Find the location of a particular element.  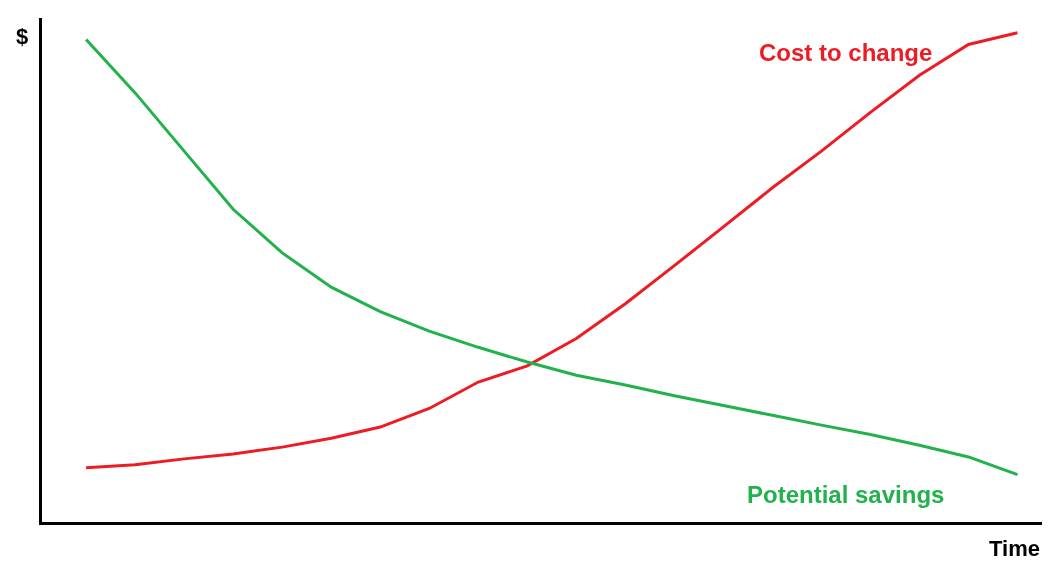

x-axis-title: Time is located at coordinates (1014, 548).